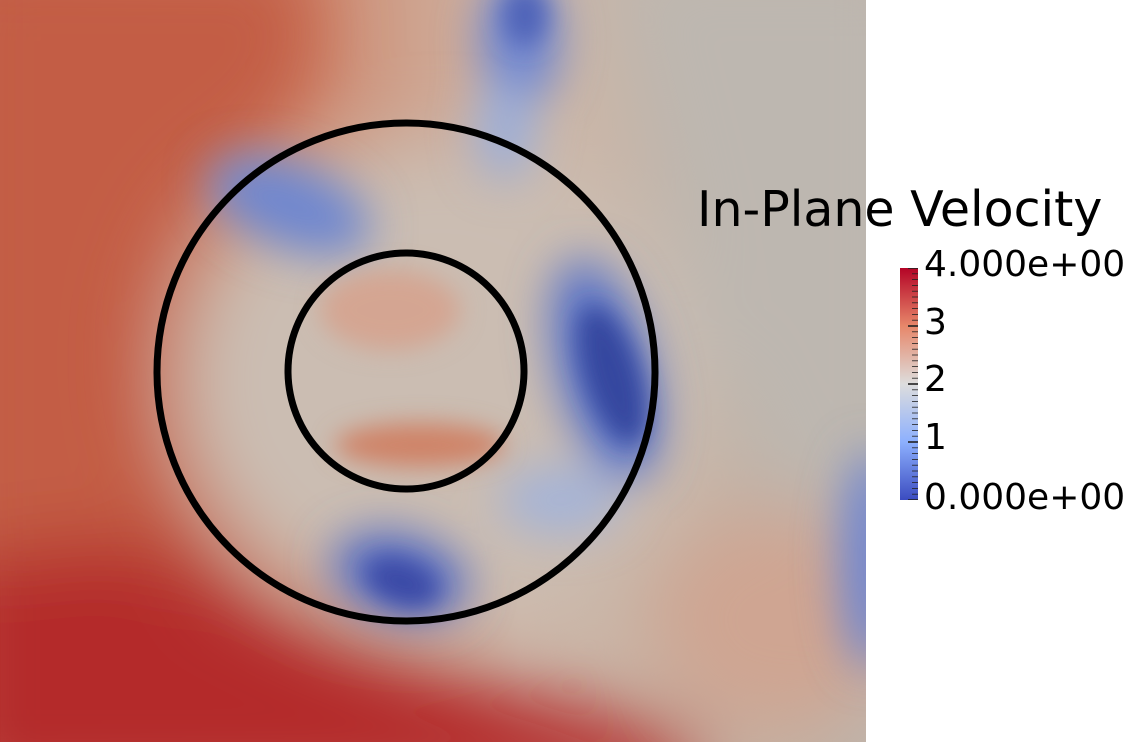 This screenshot has width=1140, height=742. Describe the element at coordinates (913, 384) in the screenshot. I see `colorbar-ticks` at that location.